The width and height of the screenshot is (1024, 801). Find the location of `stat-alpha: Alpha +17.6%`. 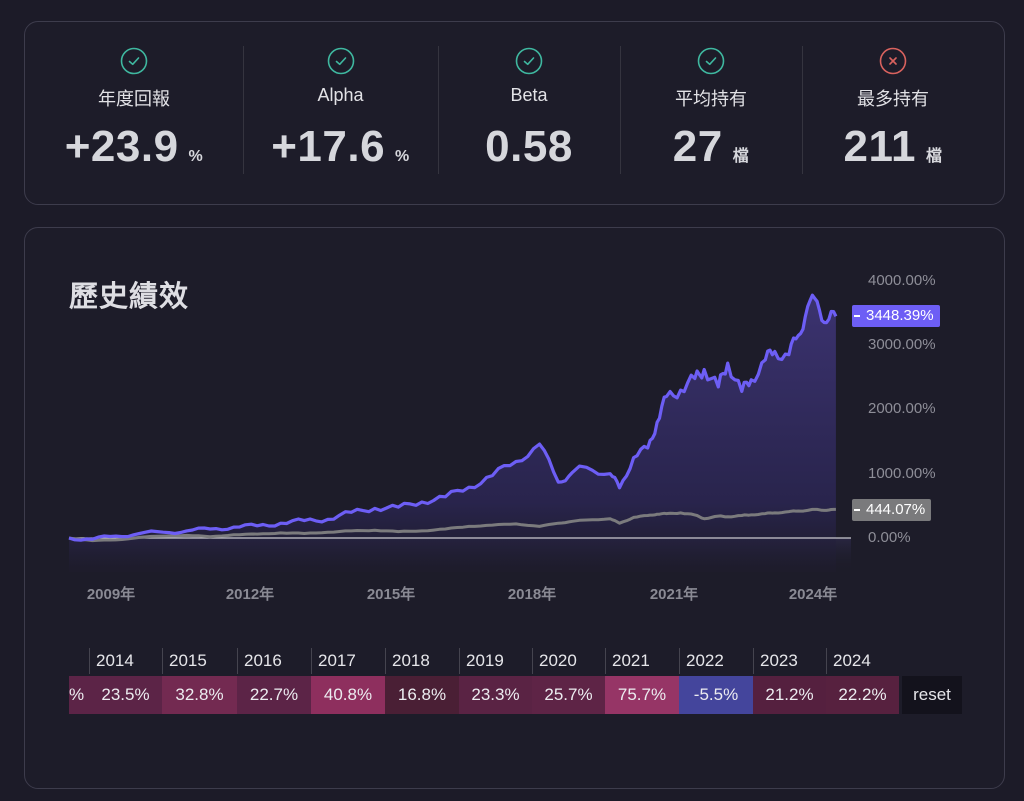

stat-alpha: Alpha +17.6% is located at coordinates (340, 114).